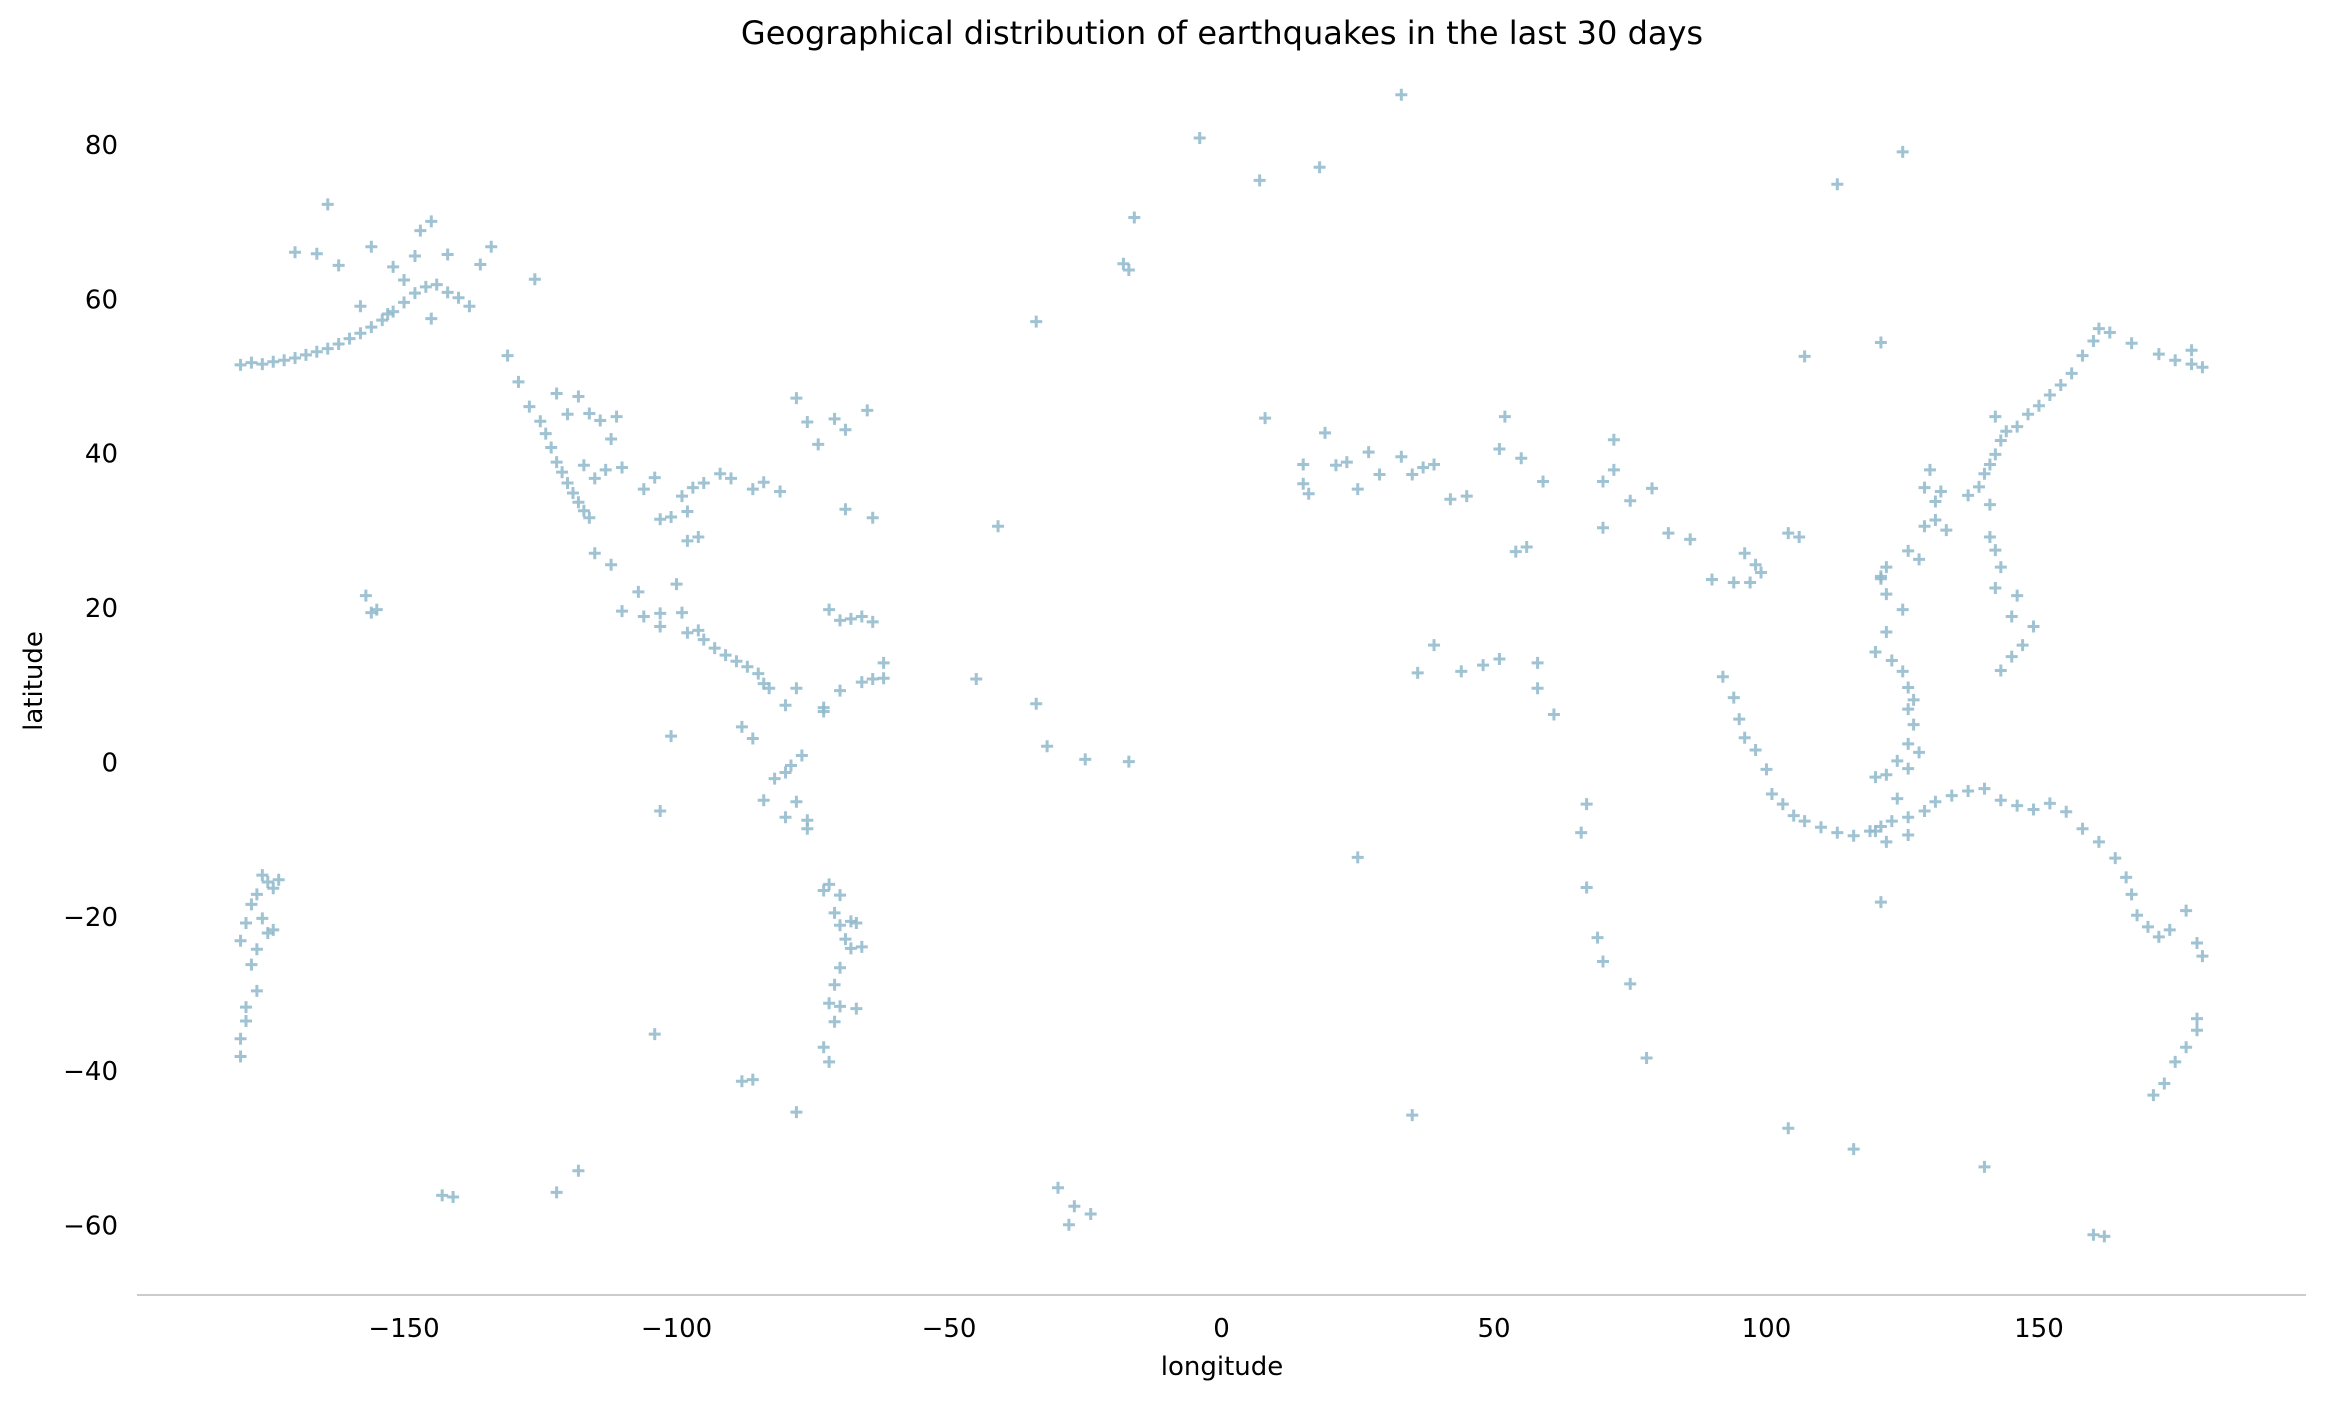 This screenshot has height=1401, width=2327. What do you see at coordinates (1767, 1329) in the screenshot?
I see `x-tick-label: 100` at bounding box center [1767, 1329].